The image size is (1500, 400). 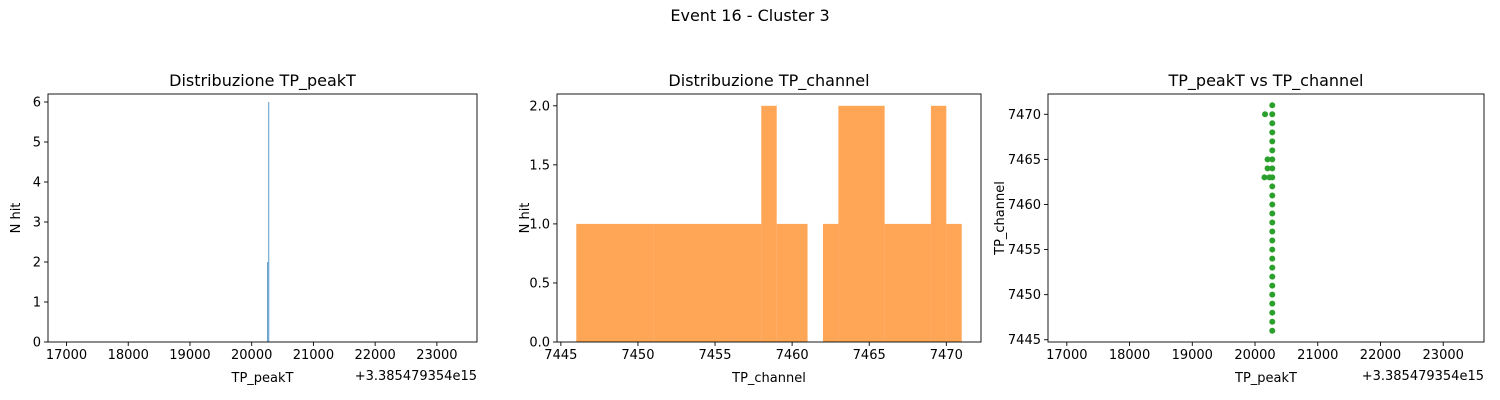 What do you see at coordinates (539, 106) in the screenshot?
I see `y-tick-label: 2.0` at bounding box center [539, 106].